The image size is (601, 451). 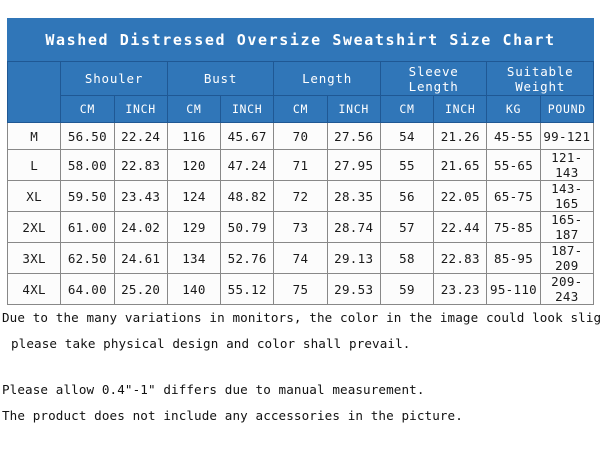 What do you see at coordinates (247, 227) in the screenshot?
I see `cell-bust-inch: 50.79` at bounding box center [247, 227].